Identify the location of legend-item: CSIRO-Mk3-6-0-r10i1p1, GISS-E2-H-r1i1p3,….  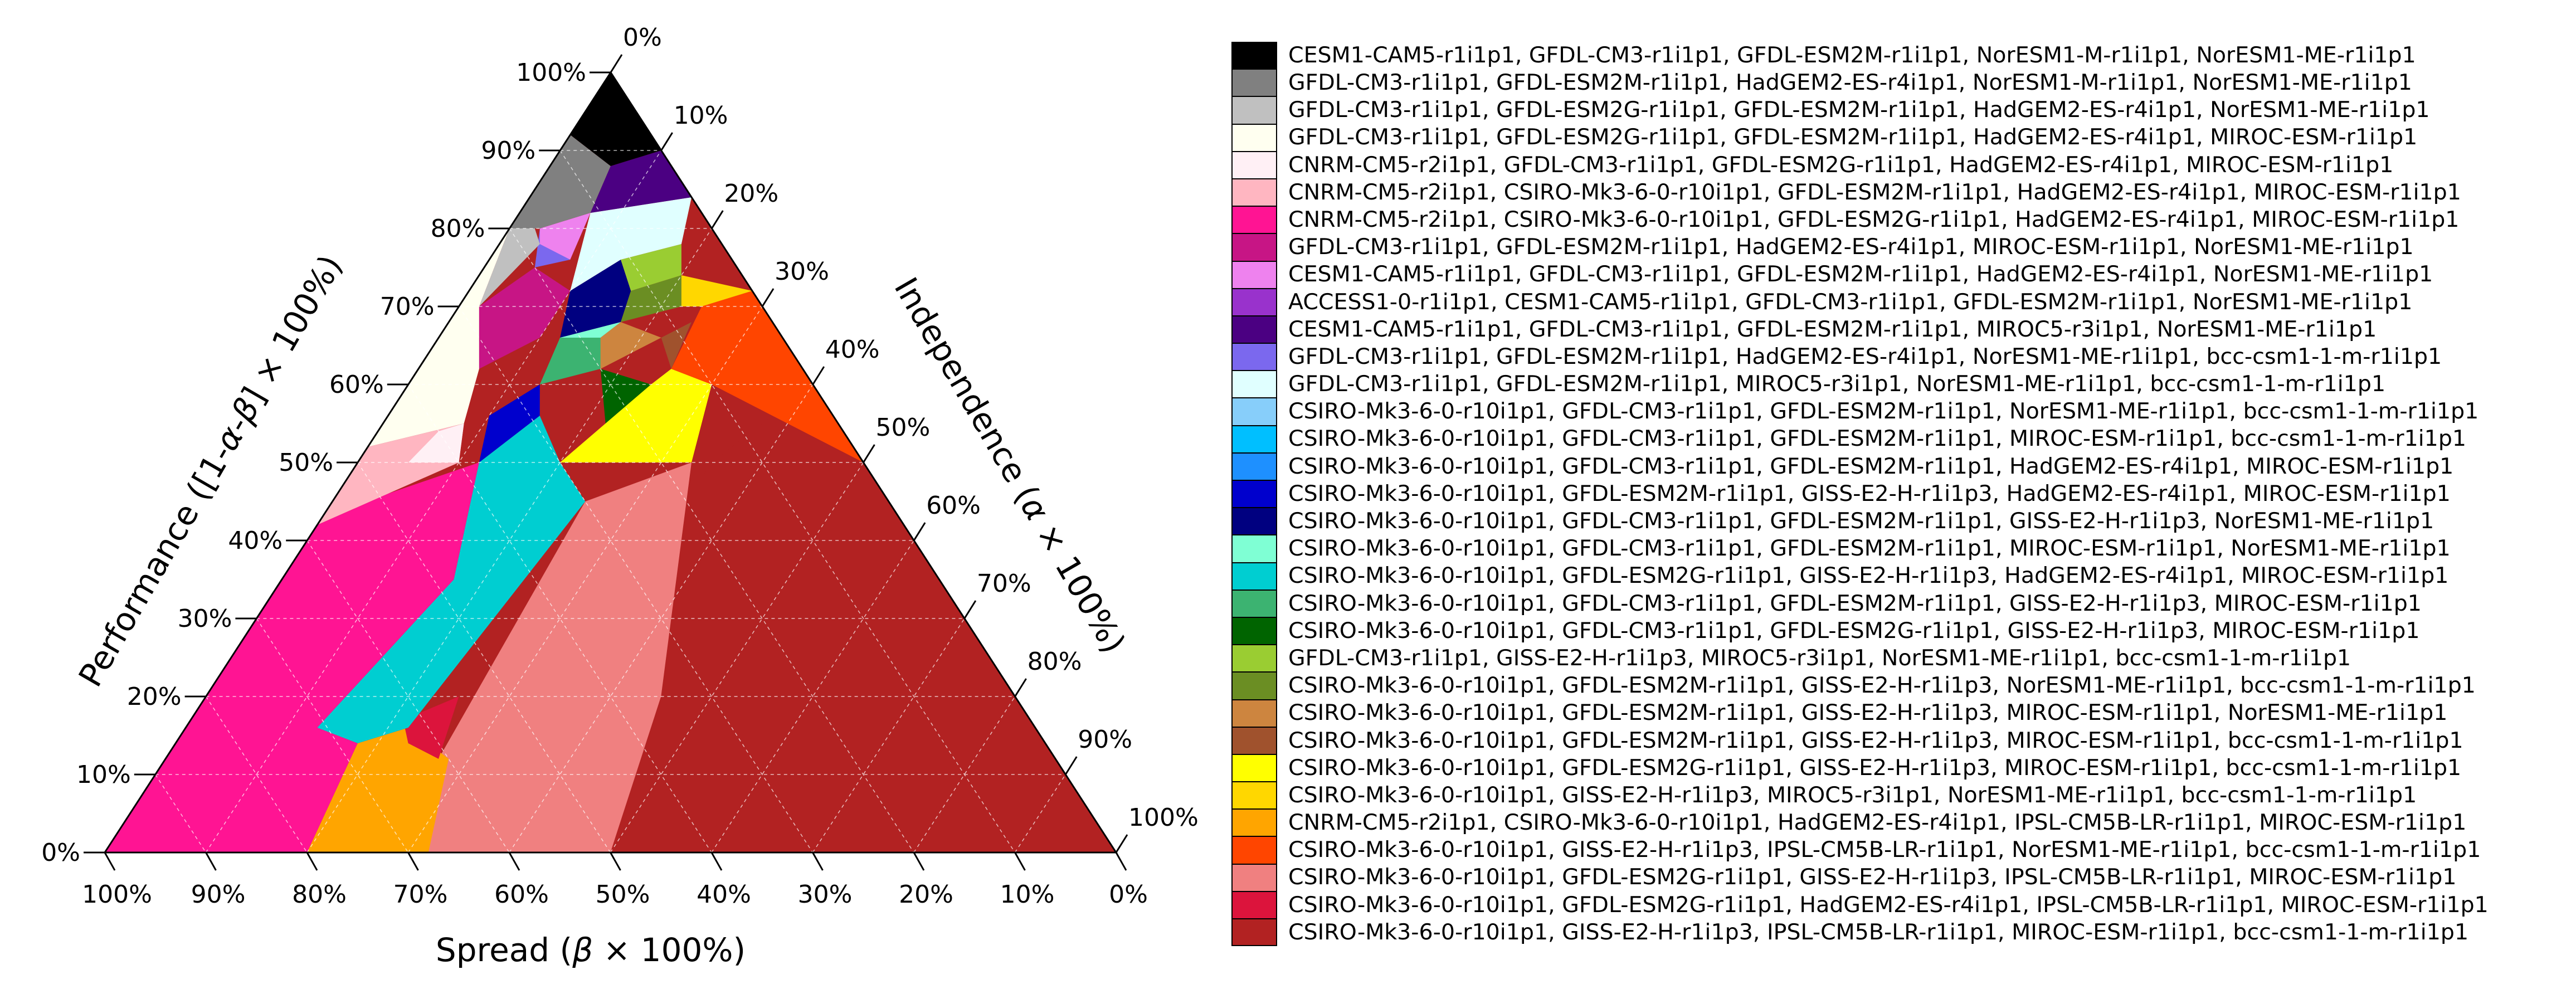
(1900, 850).